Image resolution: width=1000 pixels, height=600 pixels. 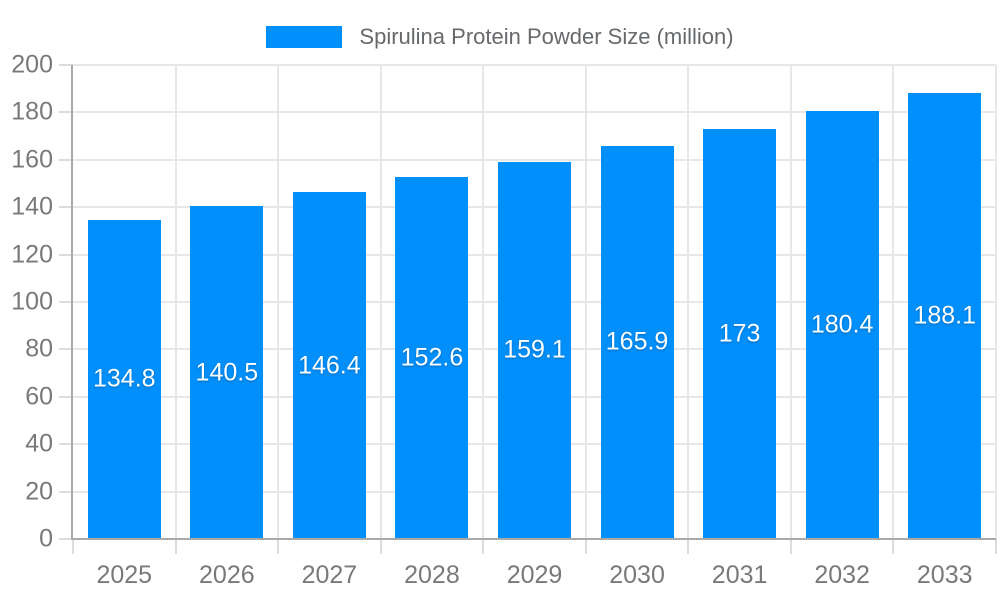 I want to click on legend-label: Spirulina Protein Powder Size (million), so click(x=546, y=36).